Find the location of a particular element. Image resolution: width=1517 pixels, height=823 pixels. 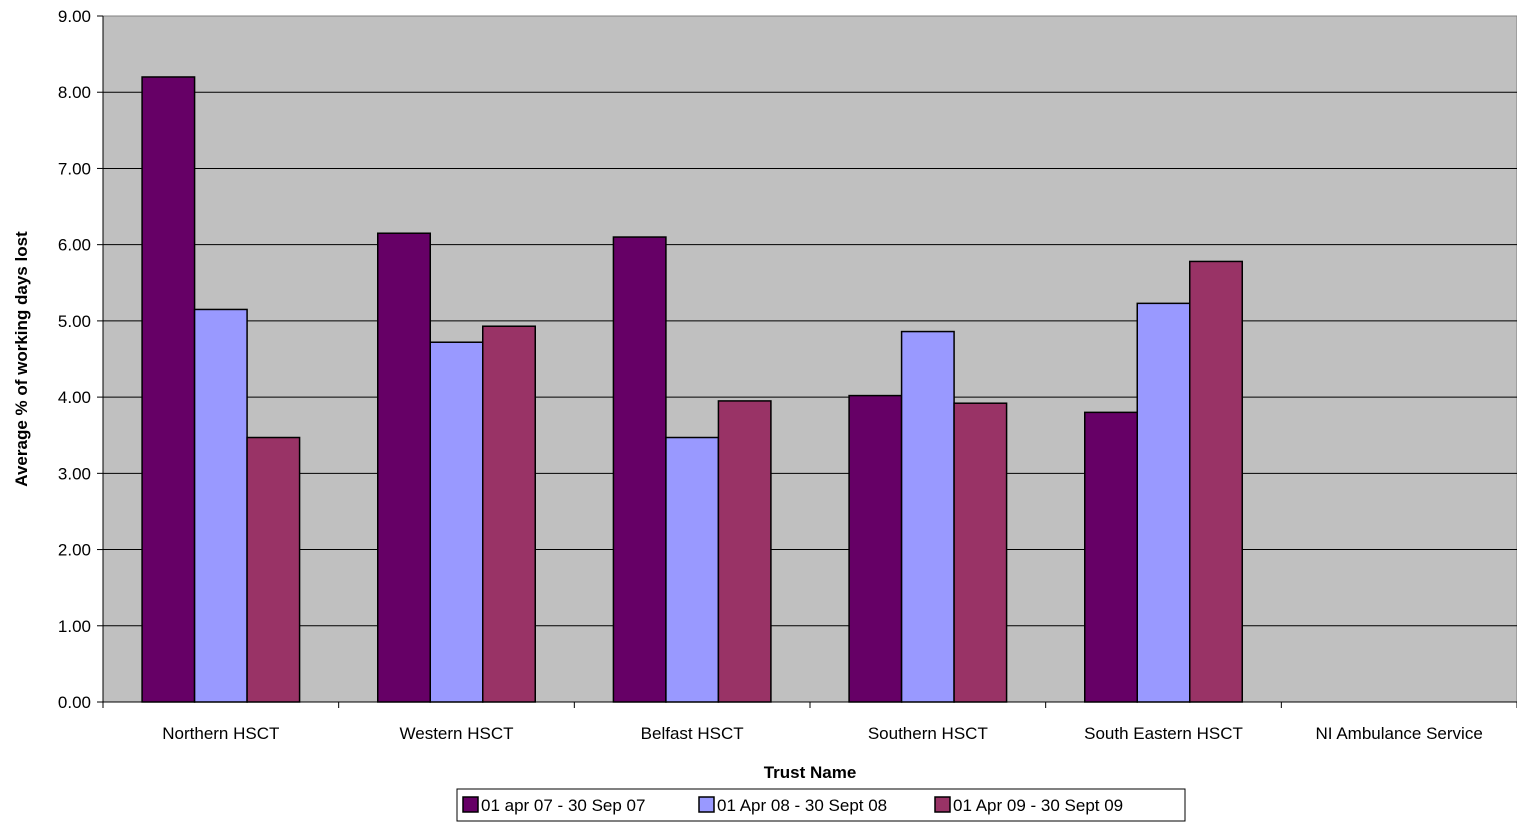

y-tick-label: 7.00 is located at coordinates (74, 168).